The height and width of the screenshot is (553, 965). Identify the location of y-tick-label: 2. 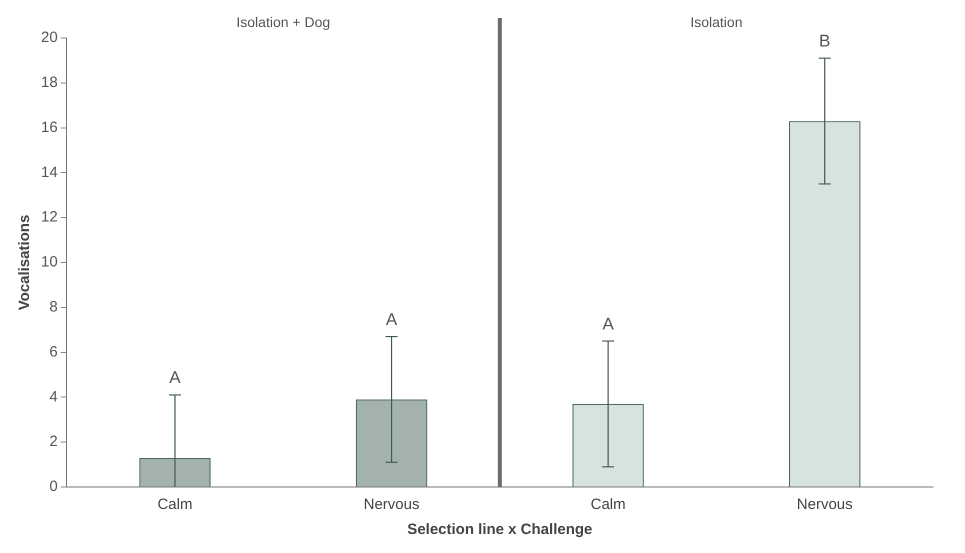
(53, 441).